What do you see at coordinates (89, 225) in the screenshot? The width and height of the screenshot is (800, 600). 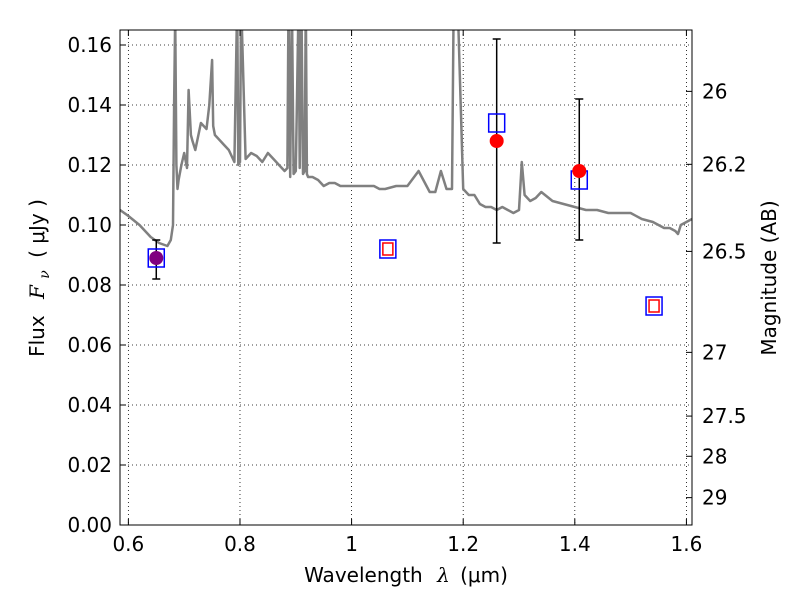 I see `y-tick-label: 0.10` at bounding box center [89, 225].